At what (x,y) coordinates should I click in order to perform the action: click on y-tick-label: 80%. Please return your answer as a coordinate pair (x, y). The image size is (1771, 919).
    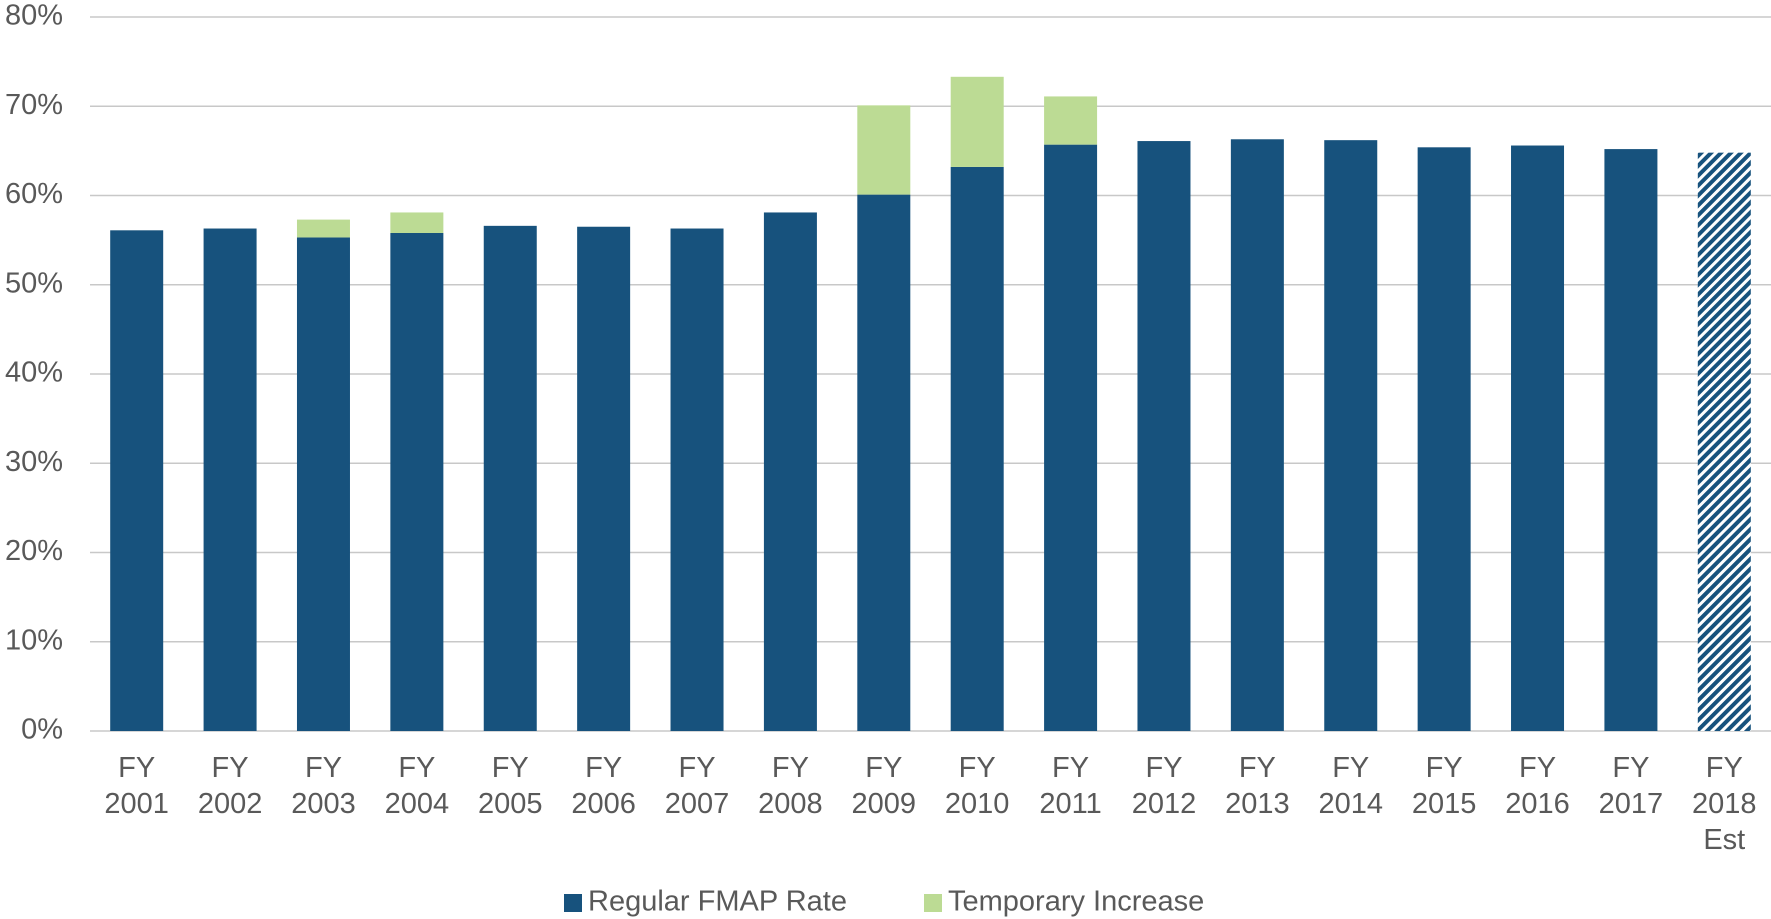
    Looking at the image, I should click on (34, 16).